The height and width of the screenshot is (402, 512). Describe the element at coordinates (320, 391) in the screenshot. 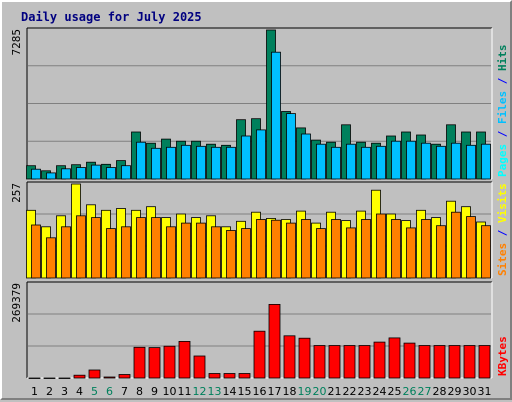

I see `day-label-20: 20` at that location.